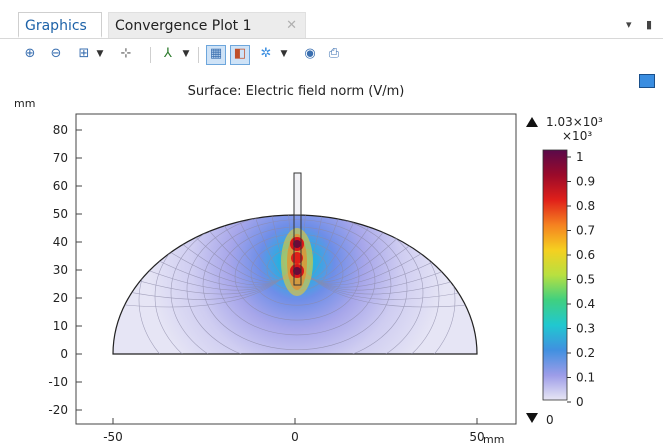 Image resolution: width=663 pixels, height=446 pixels. I want to click on y-tick-label: 60, so click(60, 186).